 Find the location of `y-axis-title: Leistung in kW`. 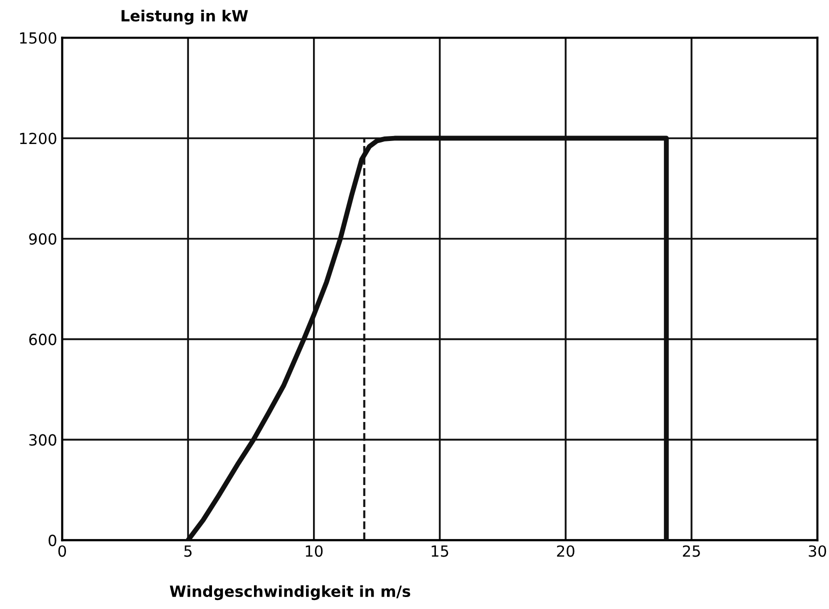

y-axis-title: Leistung in kW is located at coordinates (185, 17).